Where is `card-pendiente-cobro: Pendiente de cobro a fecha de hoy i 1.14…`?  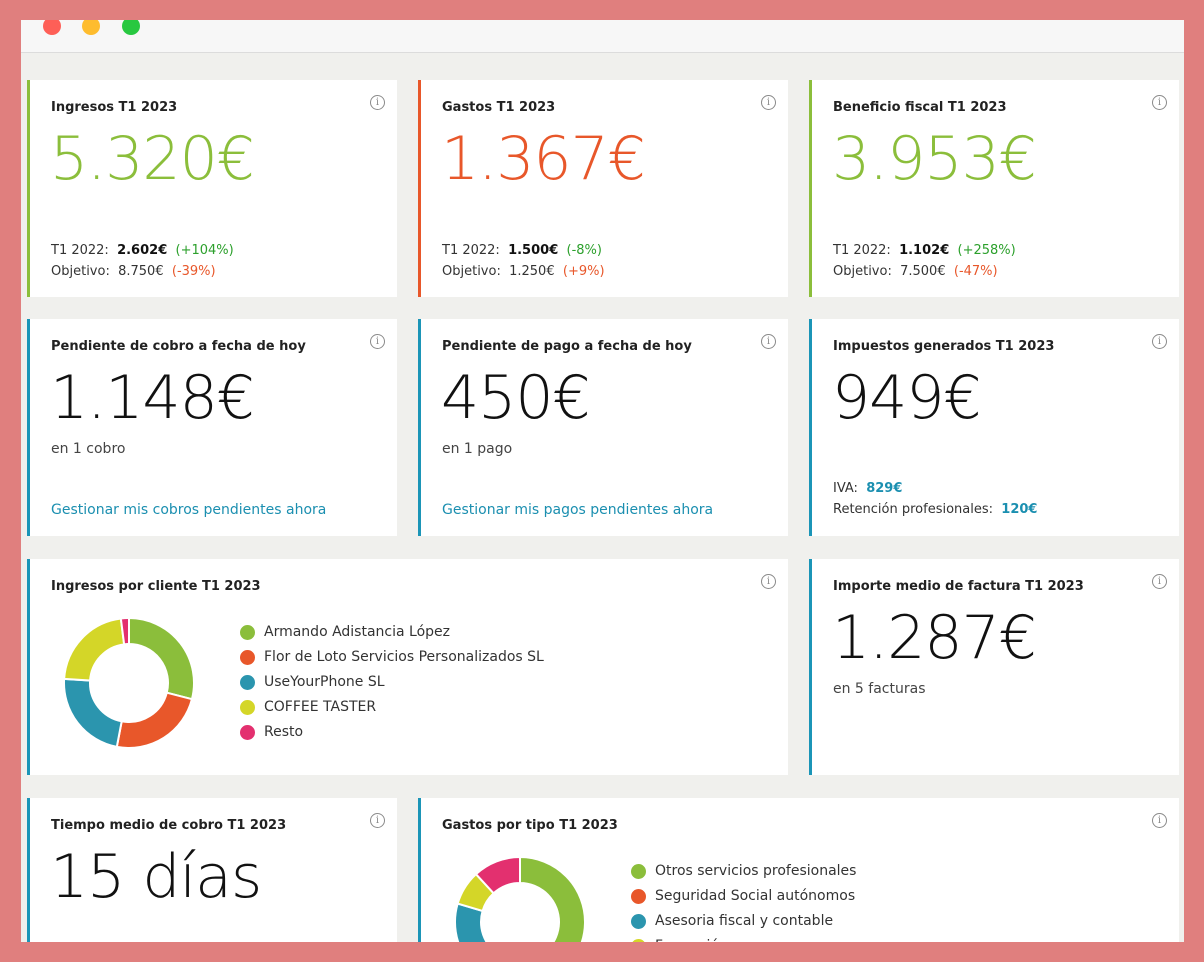
card-pendiente-cobro: Pendiente de cobro a fecha de hoy i 1.14… is located at coordinates (212, 427).